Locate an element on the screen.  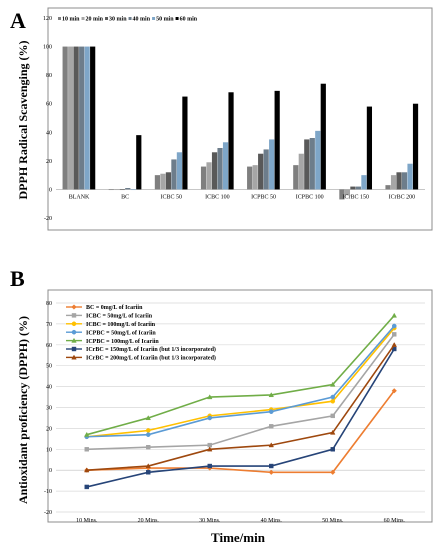
bar-bc-20-min is located at coordinates (117, 190).